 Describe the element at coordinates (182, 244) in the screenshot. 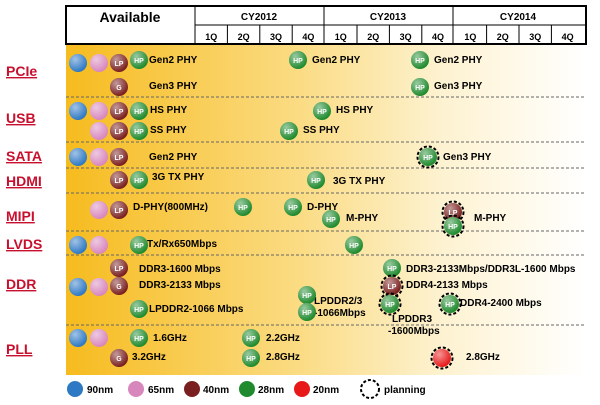

I see `item-label: Tx/Rx650Mbps` at that location.